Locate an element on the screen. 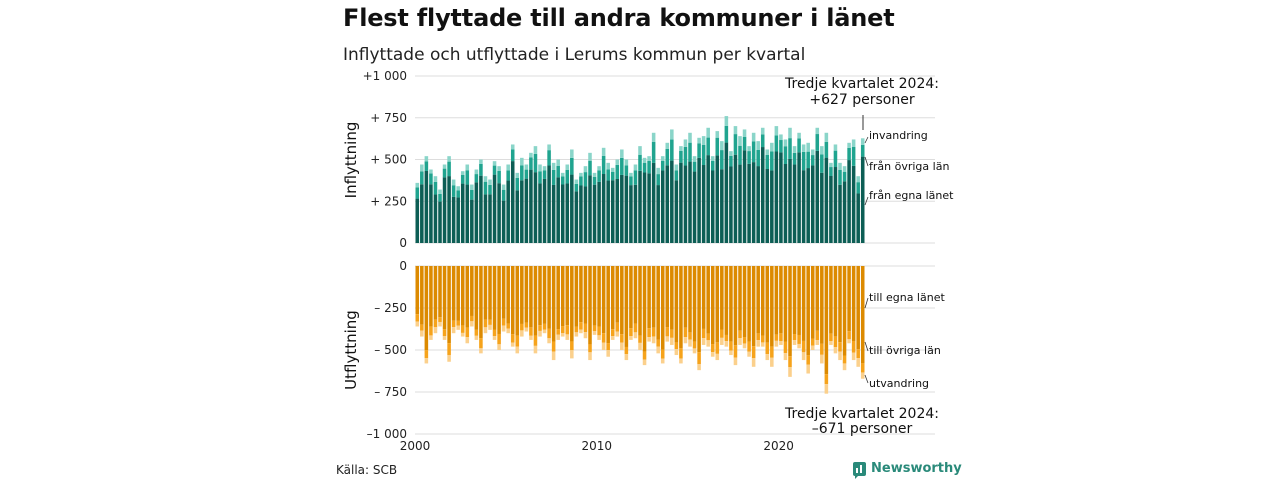 The image size is (1280, 480). x-tick-label: 2010 is located at coordinates (597, 446).